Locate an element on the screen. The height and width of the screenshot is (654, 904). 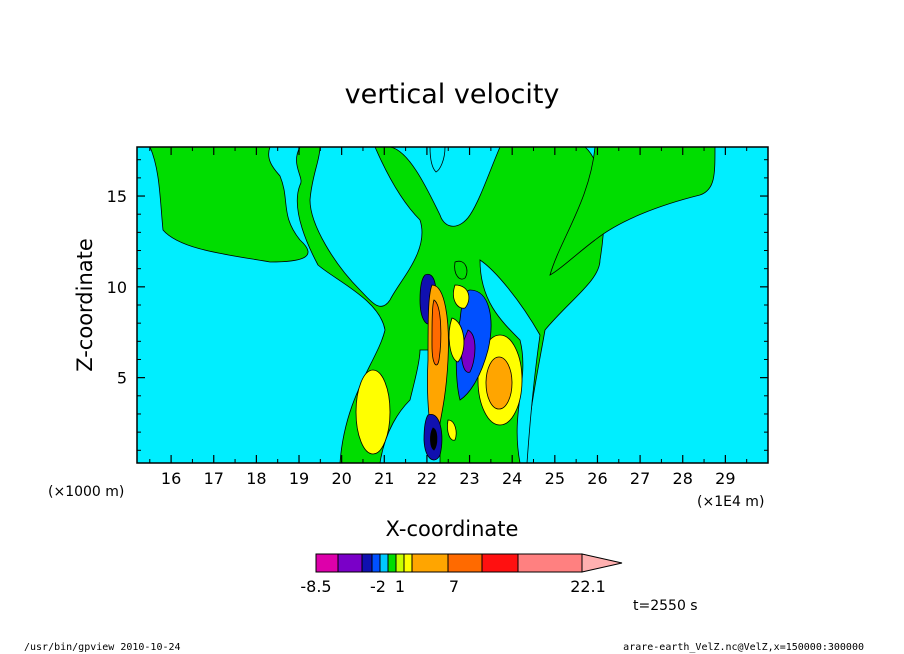
x-tick-label: 29 is located at coordinates (725, 478).